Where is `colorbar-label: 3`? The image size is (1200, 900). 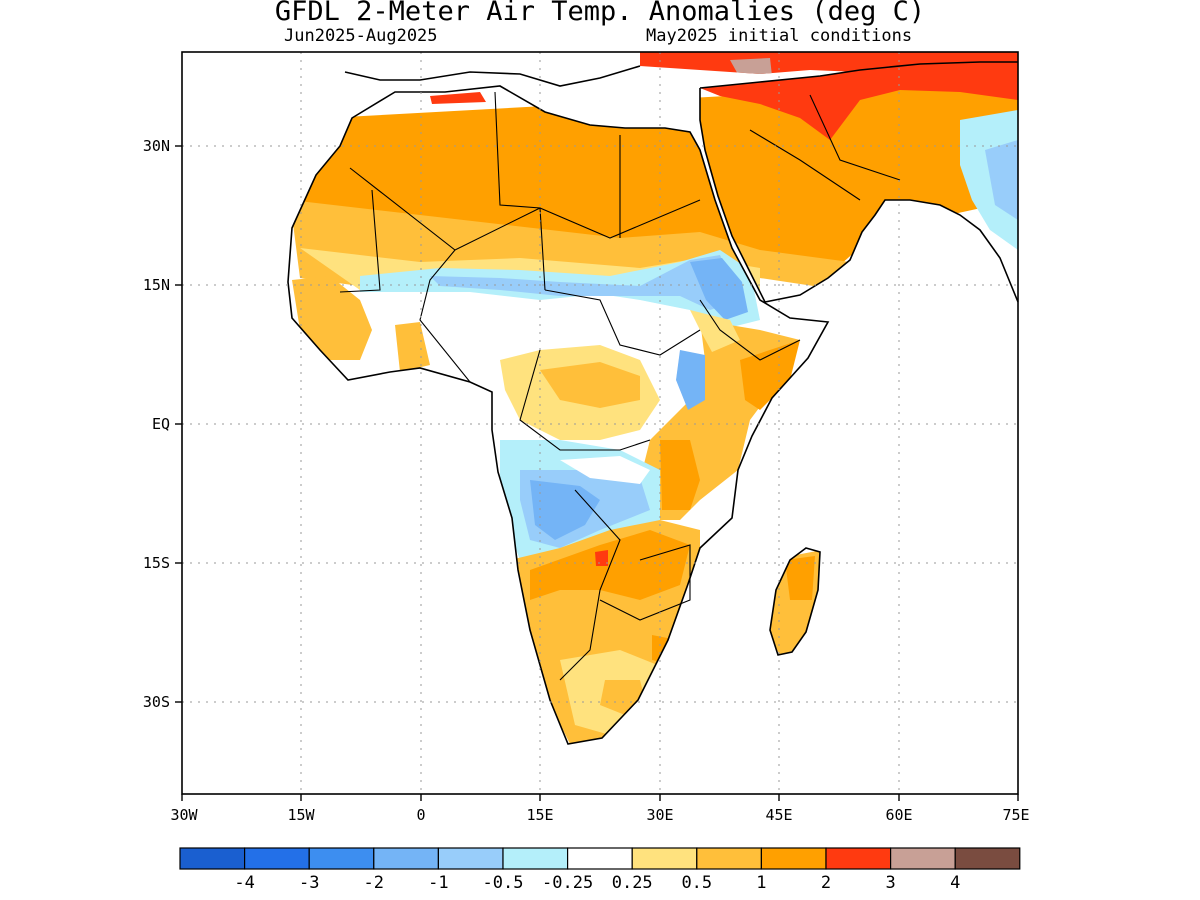 colorbar-label: 3 is located at coordinates (890, 883).